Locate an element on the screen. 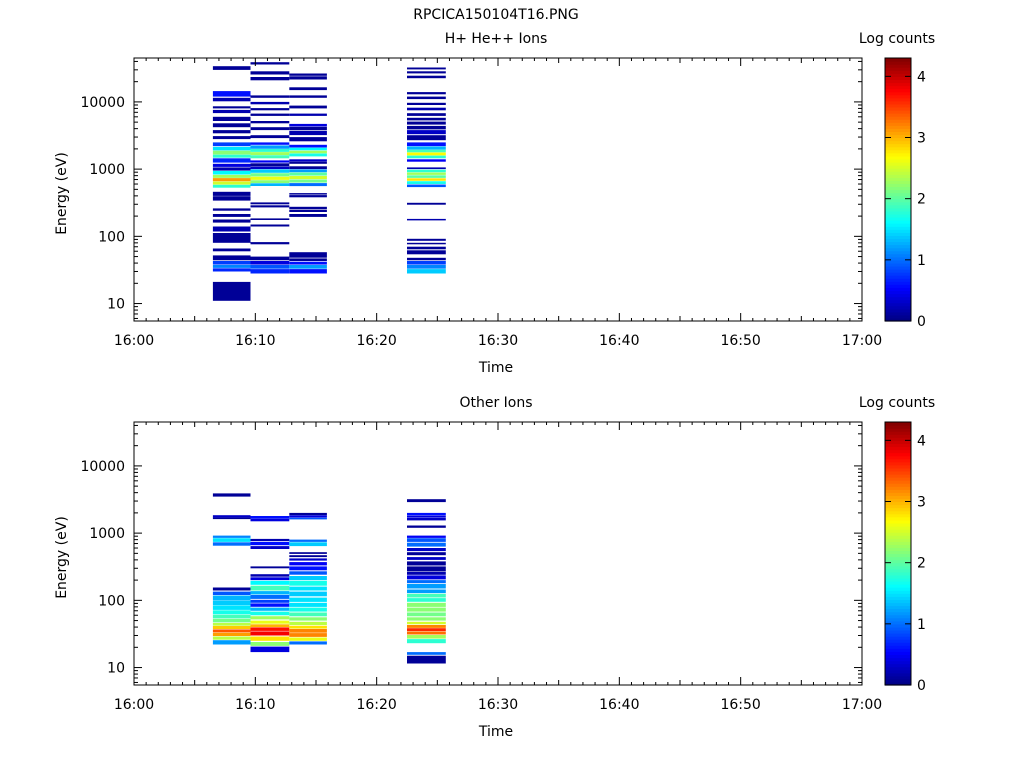  panel-title: Other Ions is located at coordinates (495, 403).